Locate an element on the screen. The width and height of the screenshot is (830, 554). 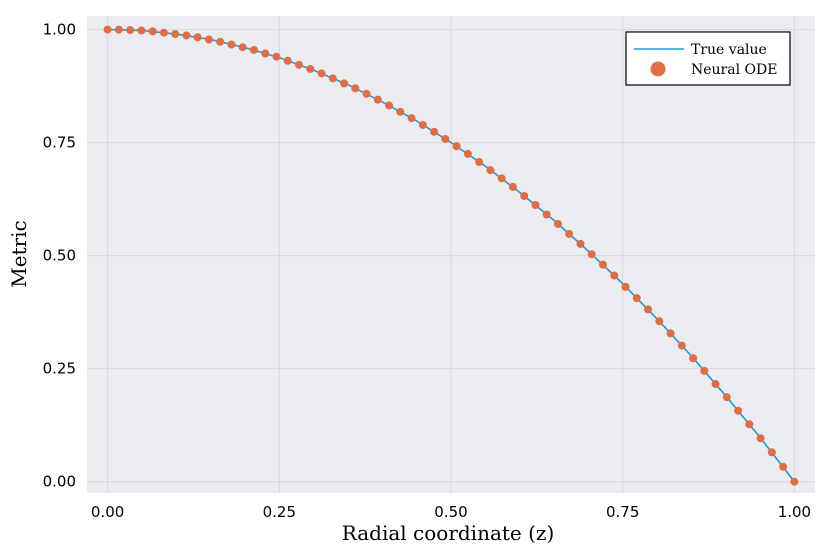
x-tick-label: 1.00 is located at coordinates (794, 512).